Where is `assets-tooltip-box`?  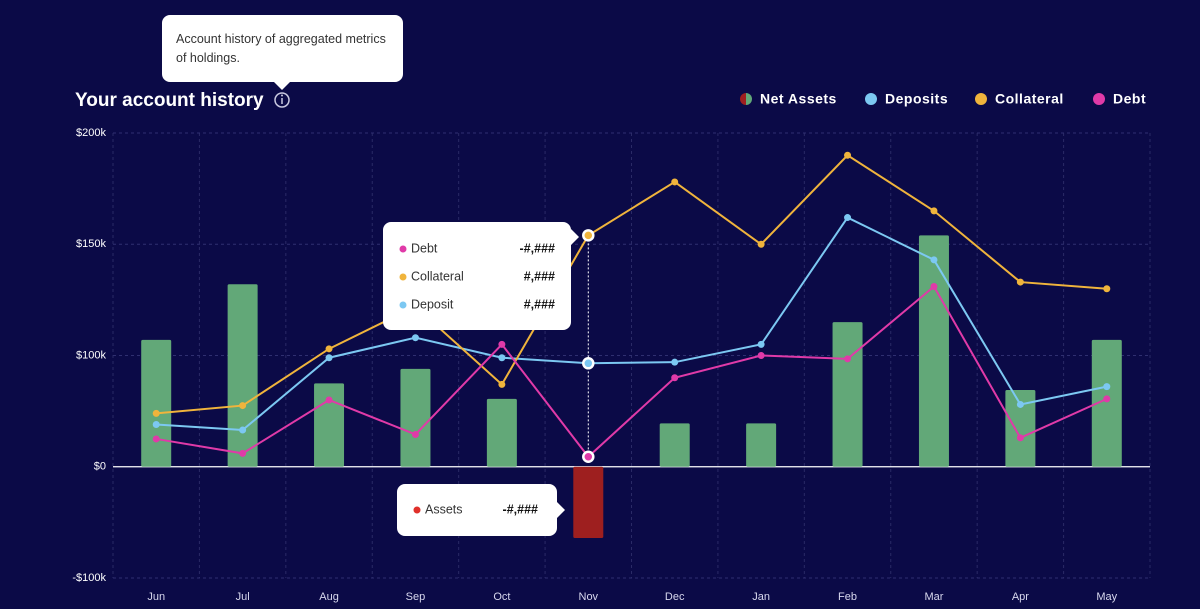 assets-tooltip-box is located at coordinates (481, 510).